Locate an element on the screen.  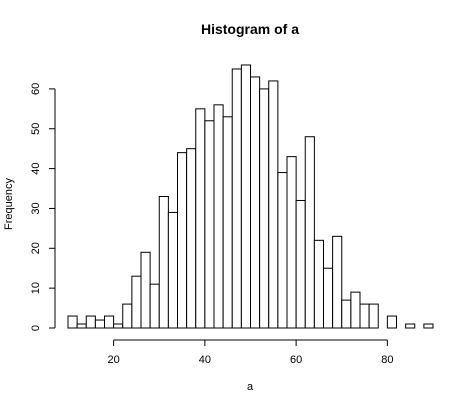
y-axis: 0 10 20 30 40 50 60 is located at coordinates (43, 207).